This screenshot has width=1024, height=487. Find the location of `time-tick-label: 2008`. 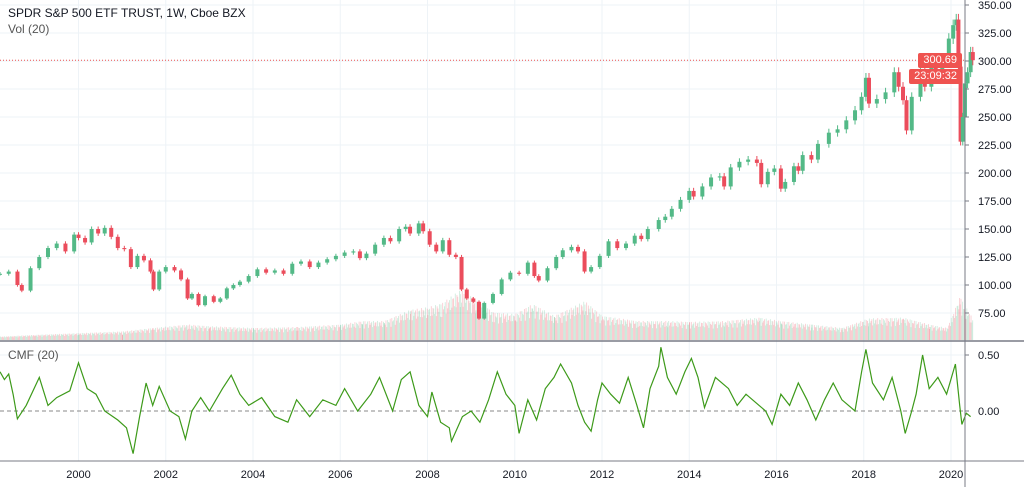

time-tick-label: 2008 is located at coordinates (427, 475).